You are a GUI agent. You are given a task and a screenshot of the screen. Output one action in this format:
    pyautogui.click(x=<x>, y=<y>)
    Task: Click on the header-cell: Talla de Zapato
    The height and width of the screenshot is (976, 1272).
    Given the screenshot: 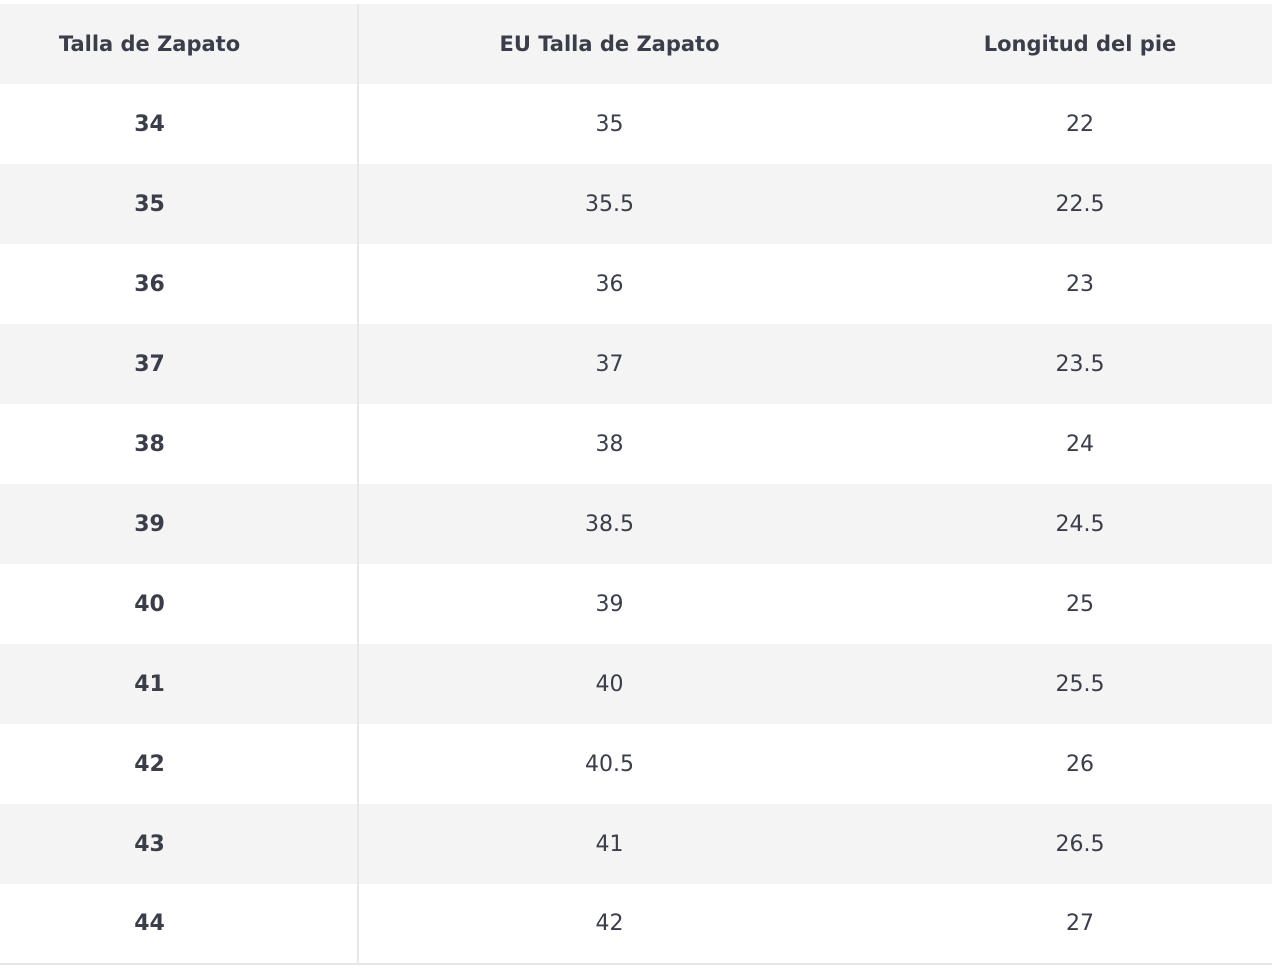 What is the action you would take?
    pyautogui.click(x=179, y=44)
    